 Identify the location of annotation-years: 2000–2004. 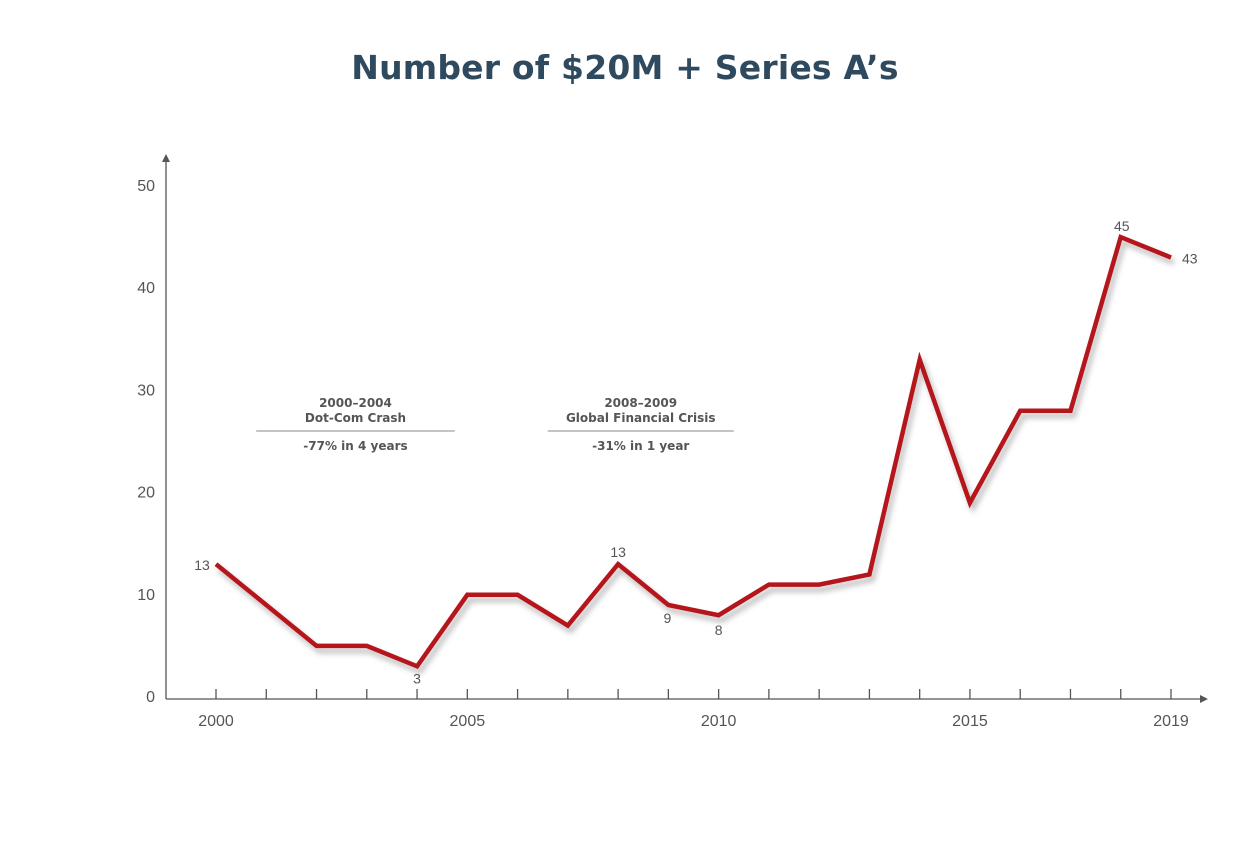
(355, 403).